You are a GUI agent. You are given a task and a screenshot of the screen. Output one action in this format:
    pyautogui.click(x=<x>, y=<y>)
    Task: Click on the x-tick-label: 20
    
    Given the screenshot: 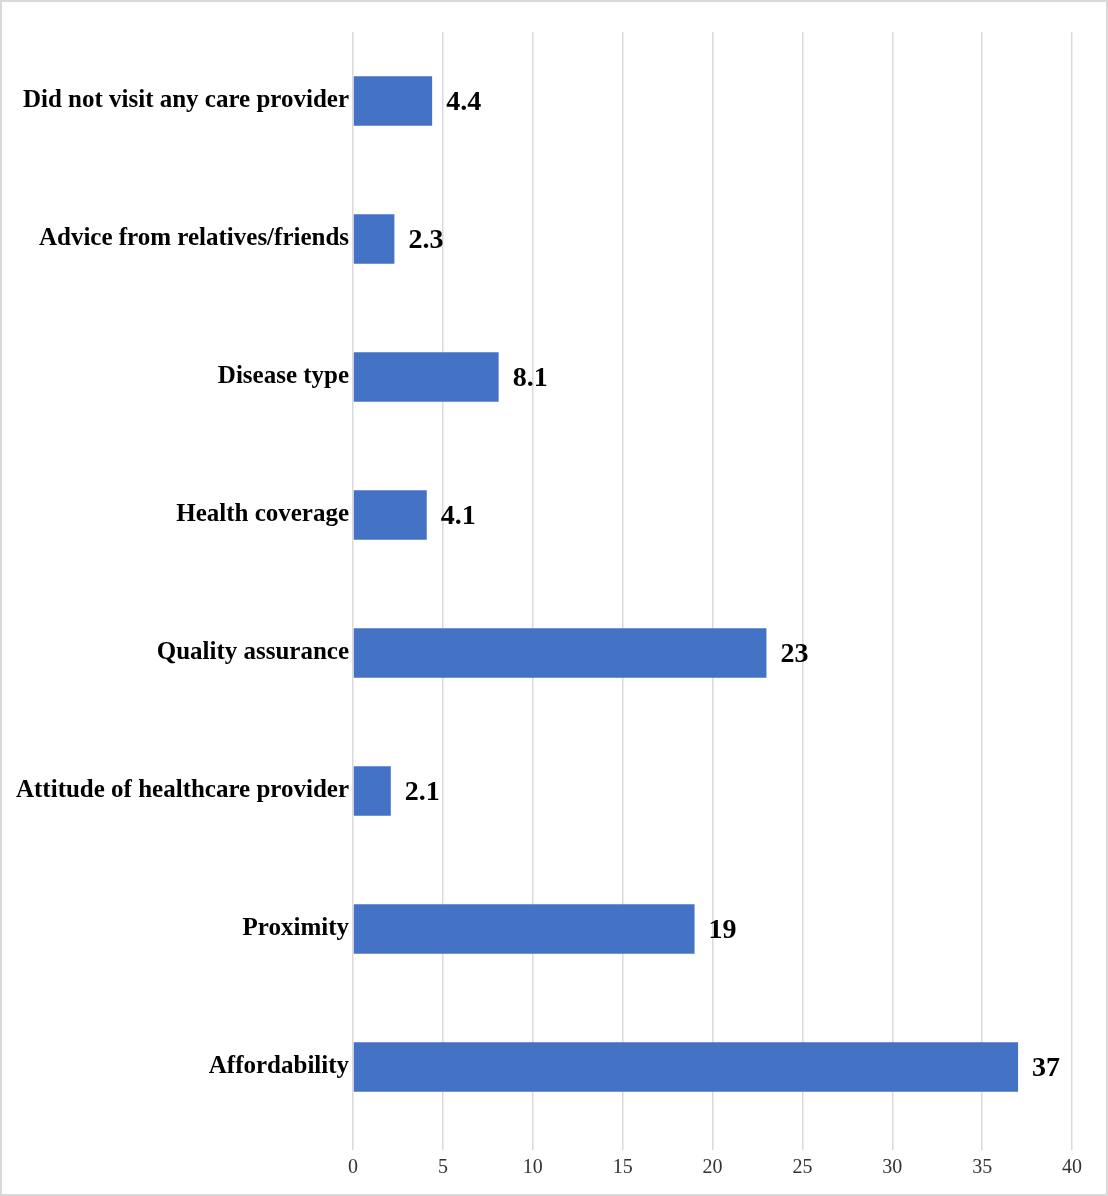 What is the action you would take?
    pyautogui.click(x=712, y=1166)
    